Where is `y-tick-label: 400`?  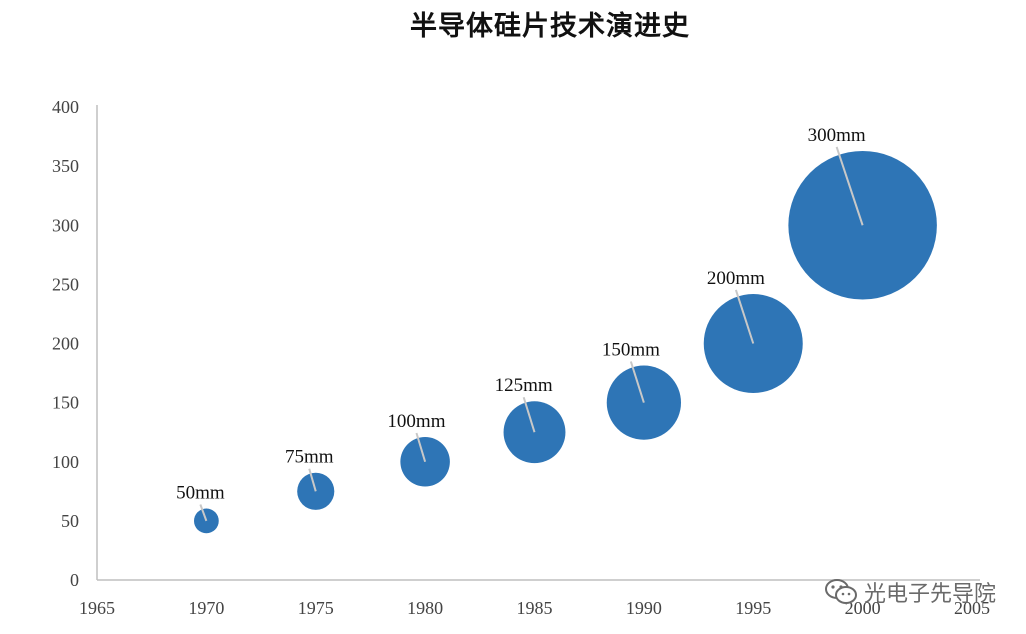
y-tick-label: 400 is located at coordinates (65, 107).